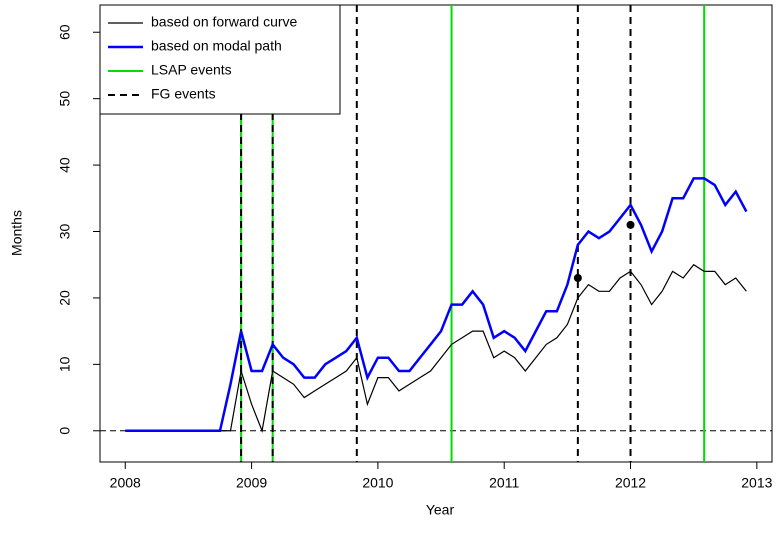 This screenshot has height=538, width=781. I want to click on x-axis-label: Year, so click(440, 510).